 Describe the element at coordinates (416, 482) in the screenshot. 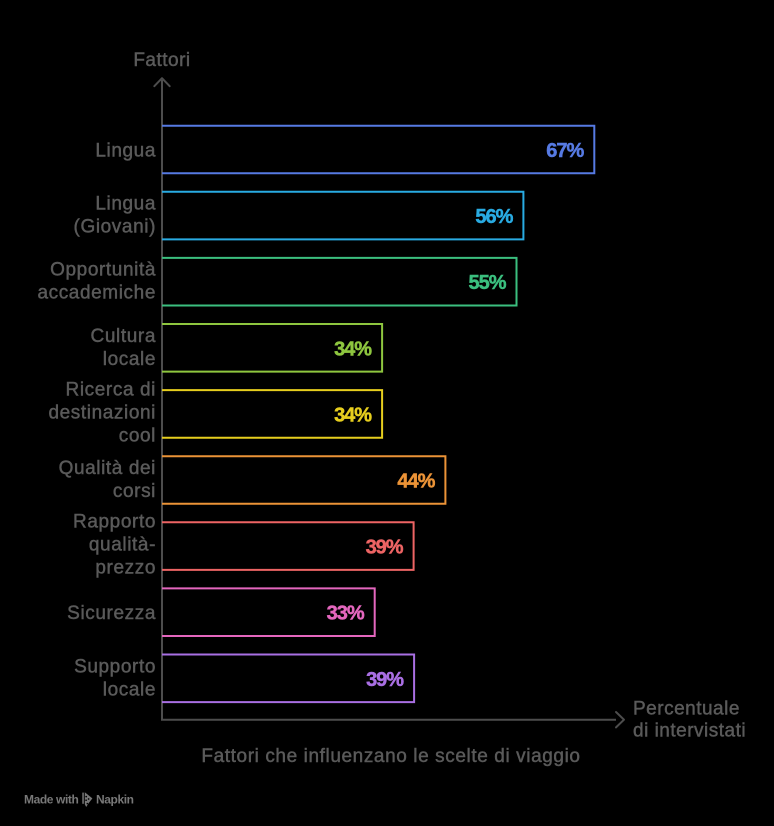

I see `svg-text: 44%` at that location.